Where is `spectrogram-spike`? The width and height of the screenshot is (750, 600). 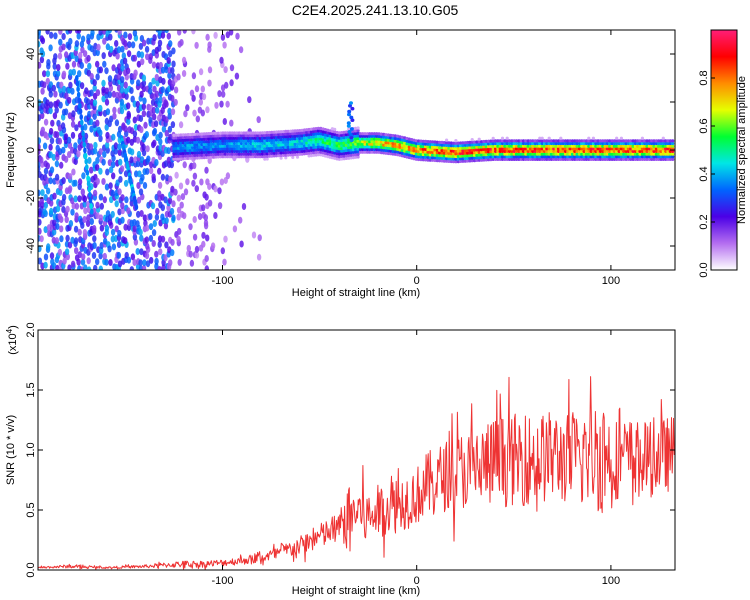 spectrogram-spike is located at coordinates (351, 137).